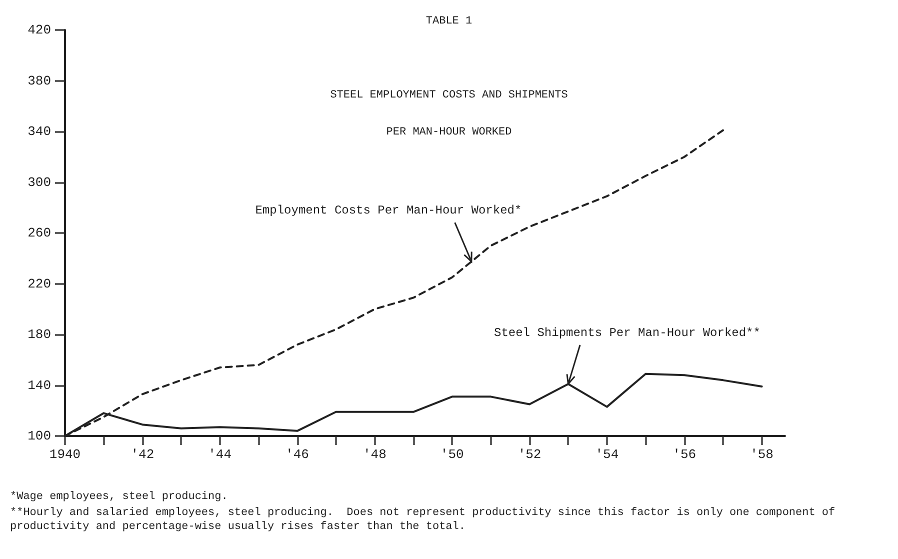 The width and height of the screenshot is (898, 559). I want to click on x-tick-label: '42, so click(142, 454).